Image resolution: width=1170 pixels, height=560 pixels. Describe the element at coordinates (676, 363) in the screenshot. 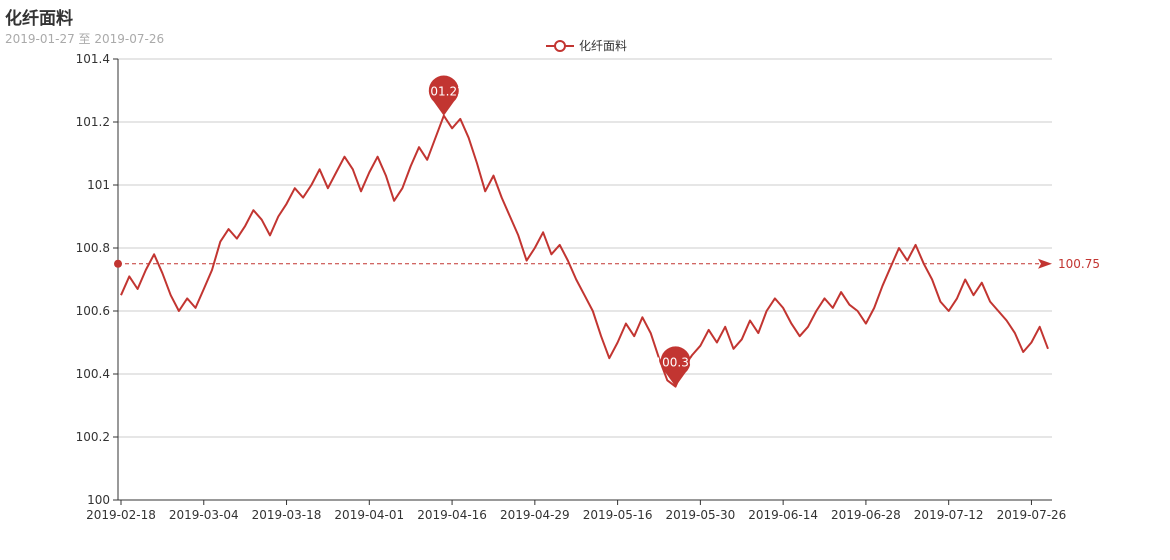

I see `min-point-pin-label: 100.36` at that location.